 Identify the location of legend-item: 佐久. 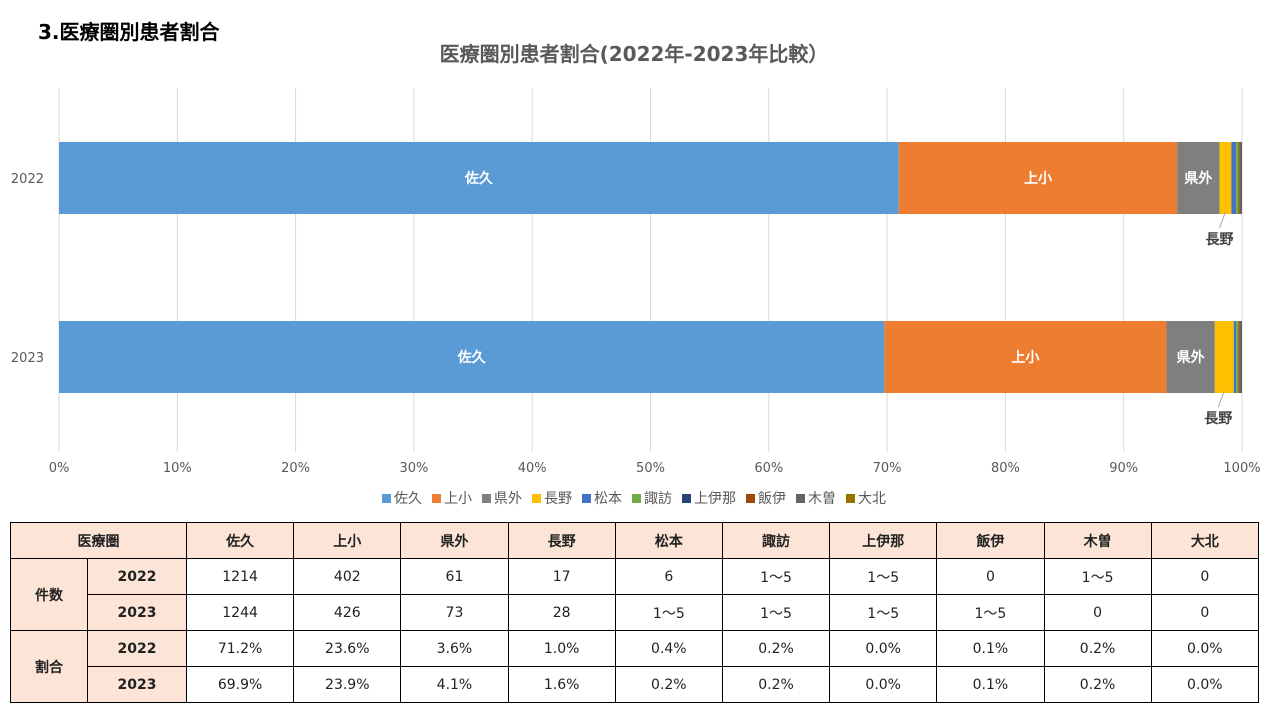
(402, 498).